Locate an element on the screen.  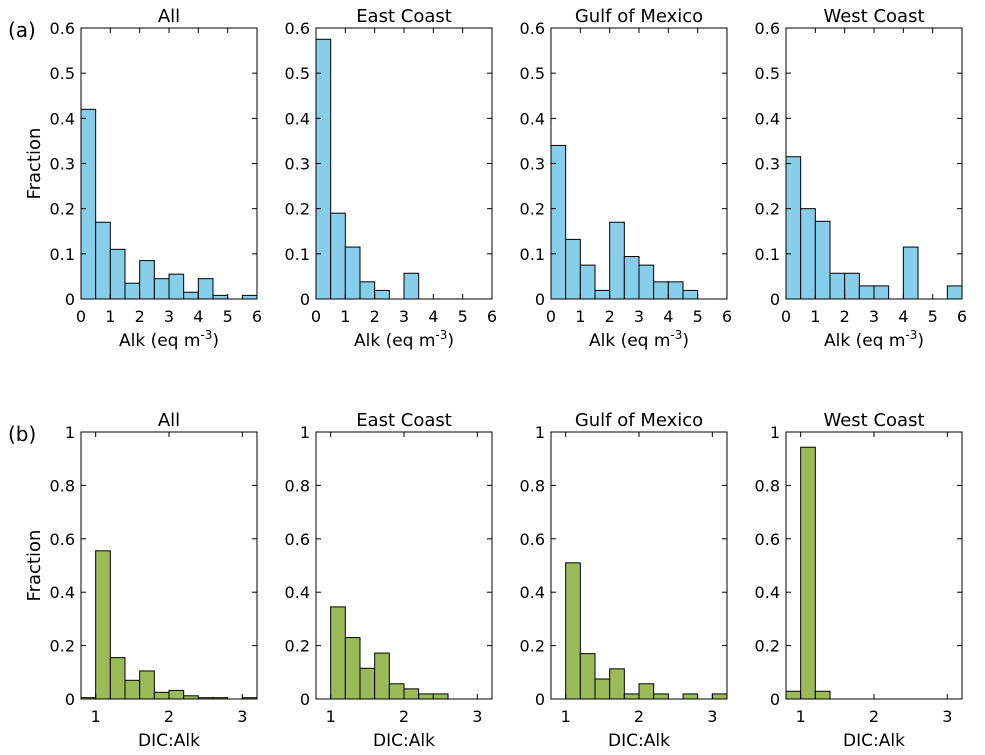
chart-8-xtick-label: 2 is located at coordinates (874, 716).